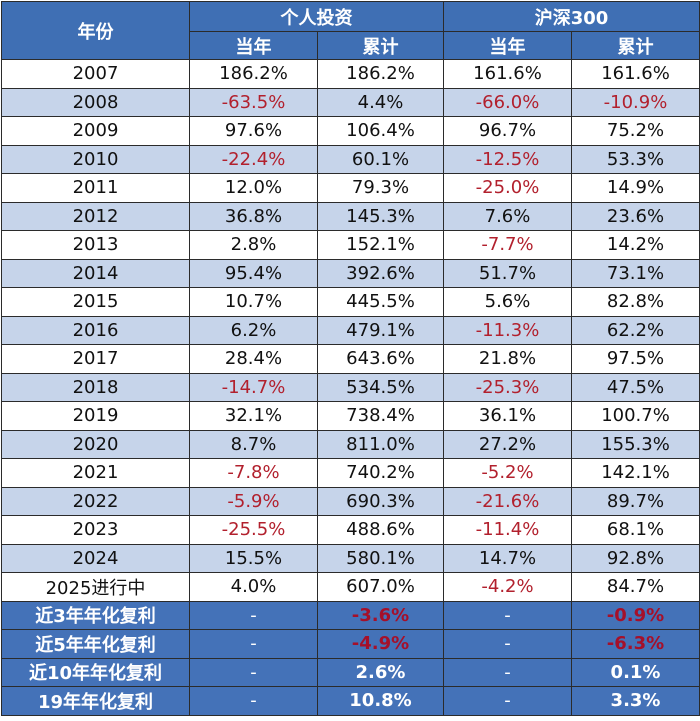 The image size is (700, 721). What do you see at coordinates (507, 216) in the screenshot?
I see `i-year-cell: 7.6%` at bounding box center [507, 216].